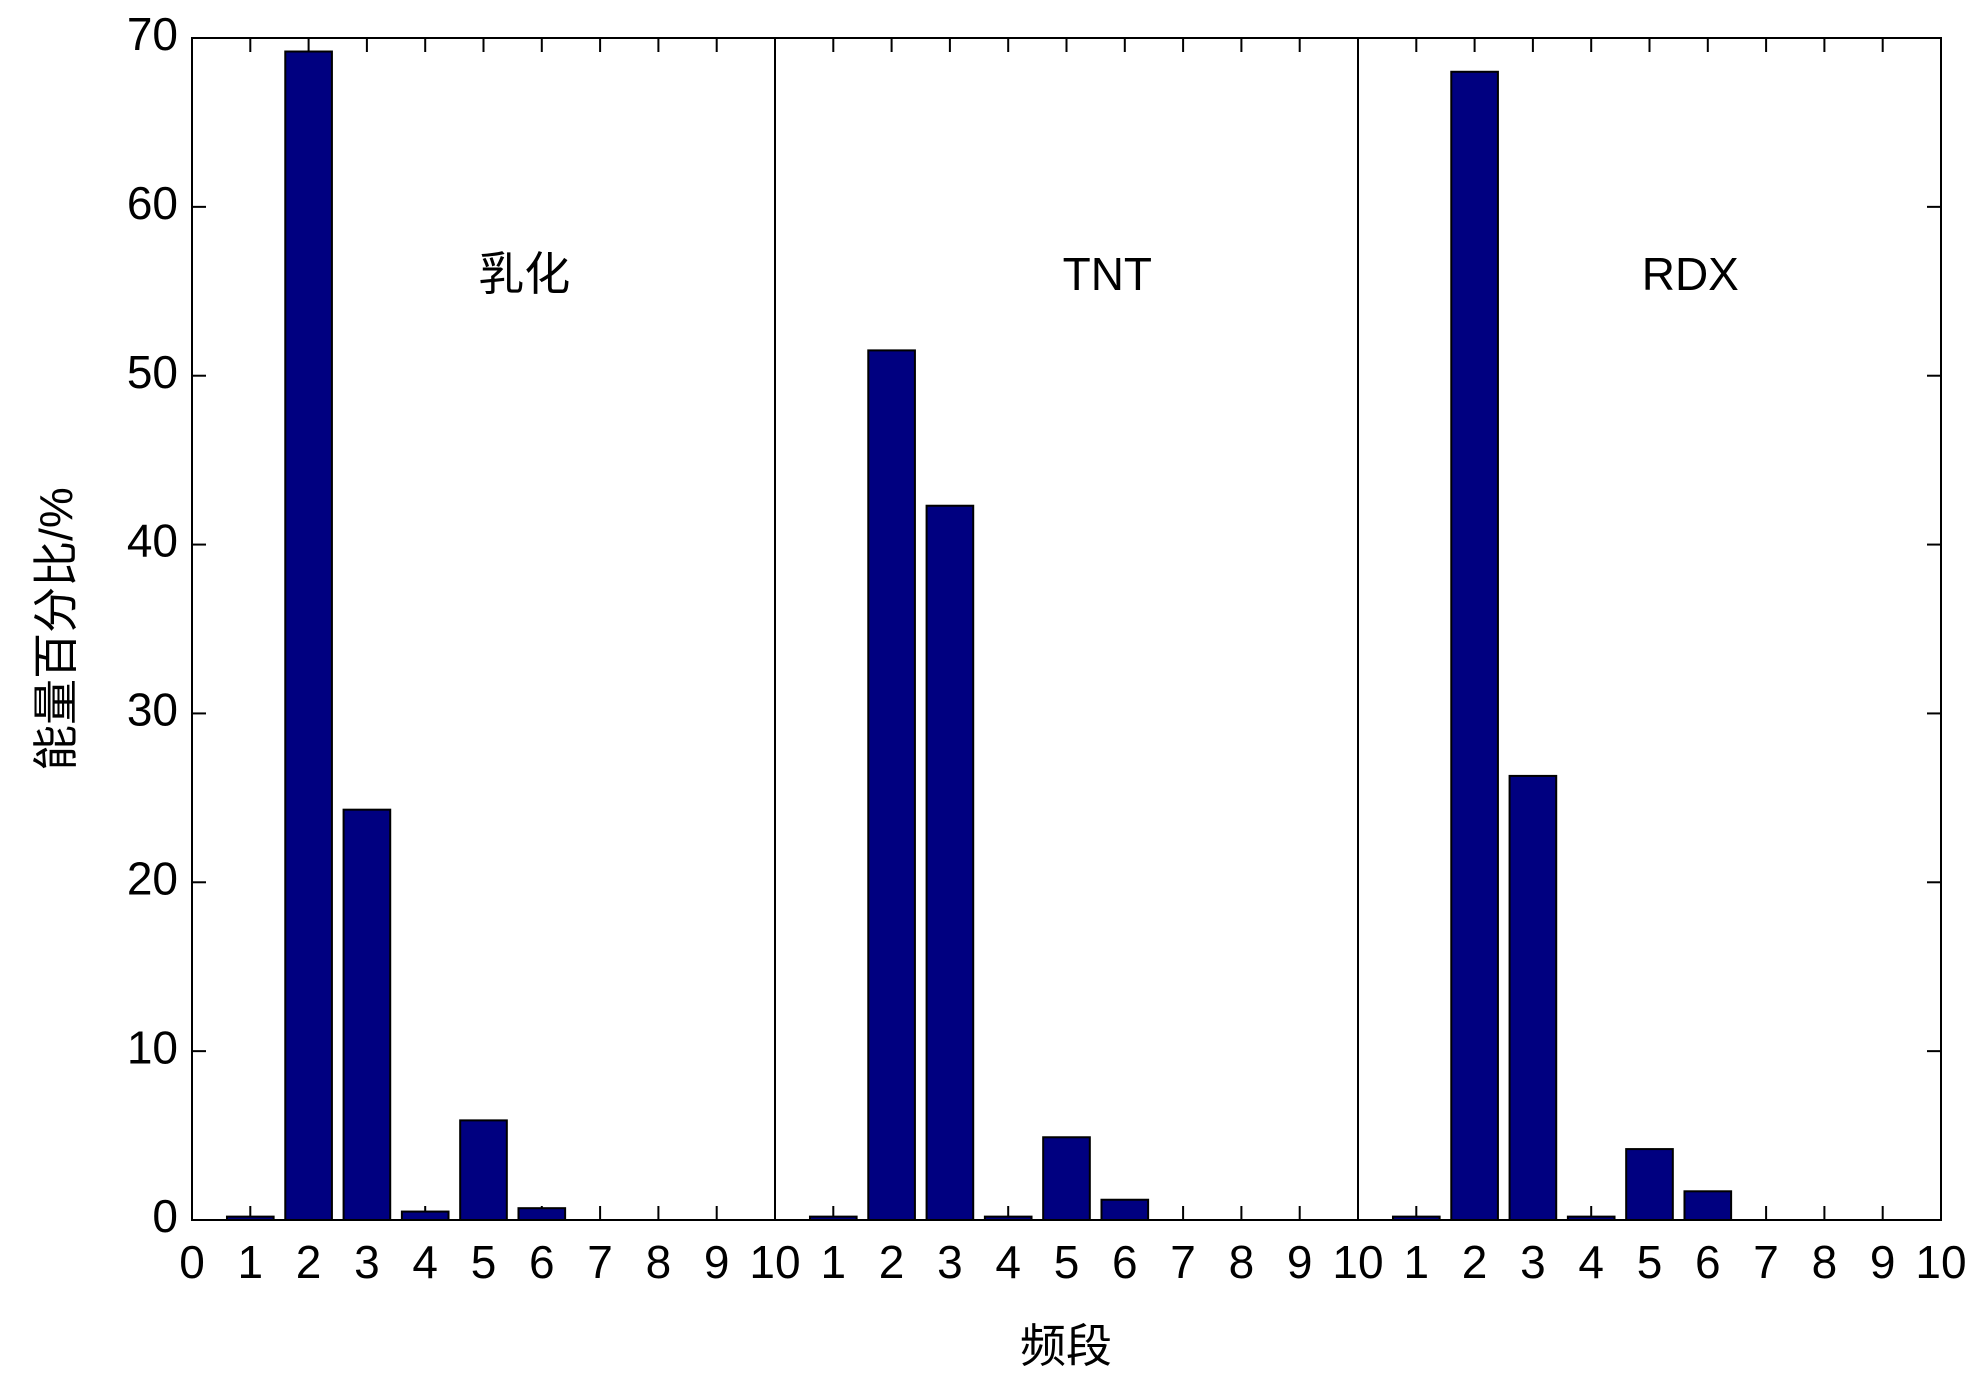 Image resolution: width=1969 pixels, height=1386 pixels. What do you see at coordinates (165, 1216) in the screenshot?
I see `y-tick-label: 0` at bounding box center [165, 1216].